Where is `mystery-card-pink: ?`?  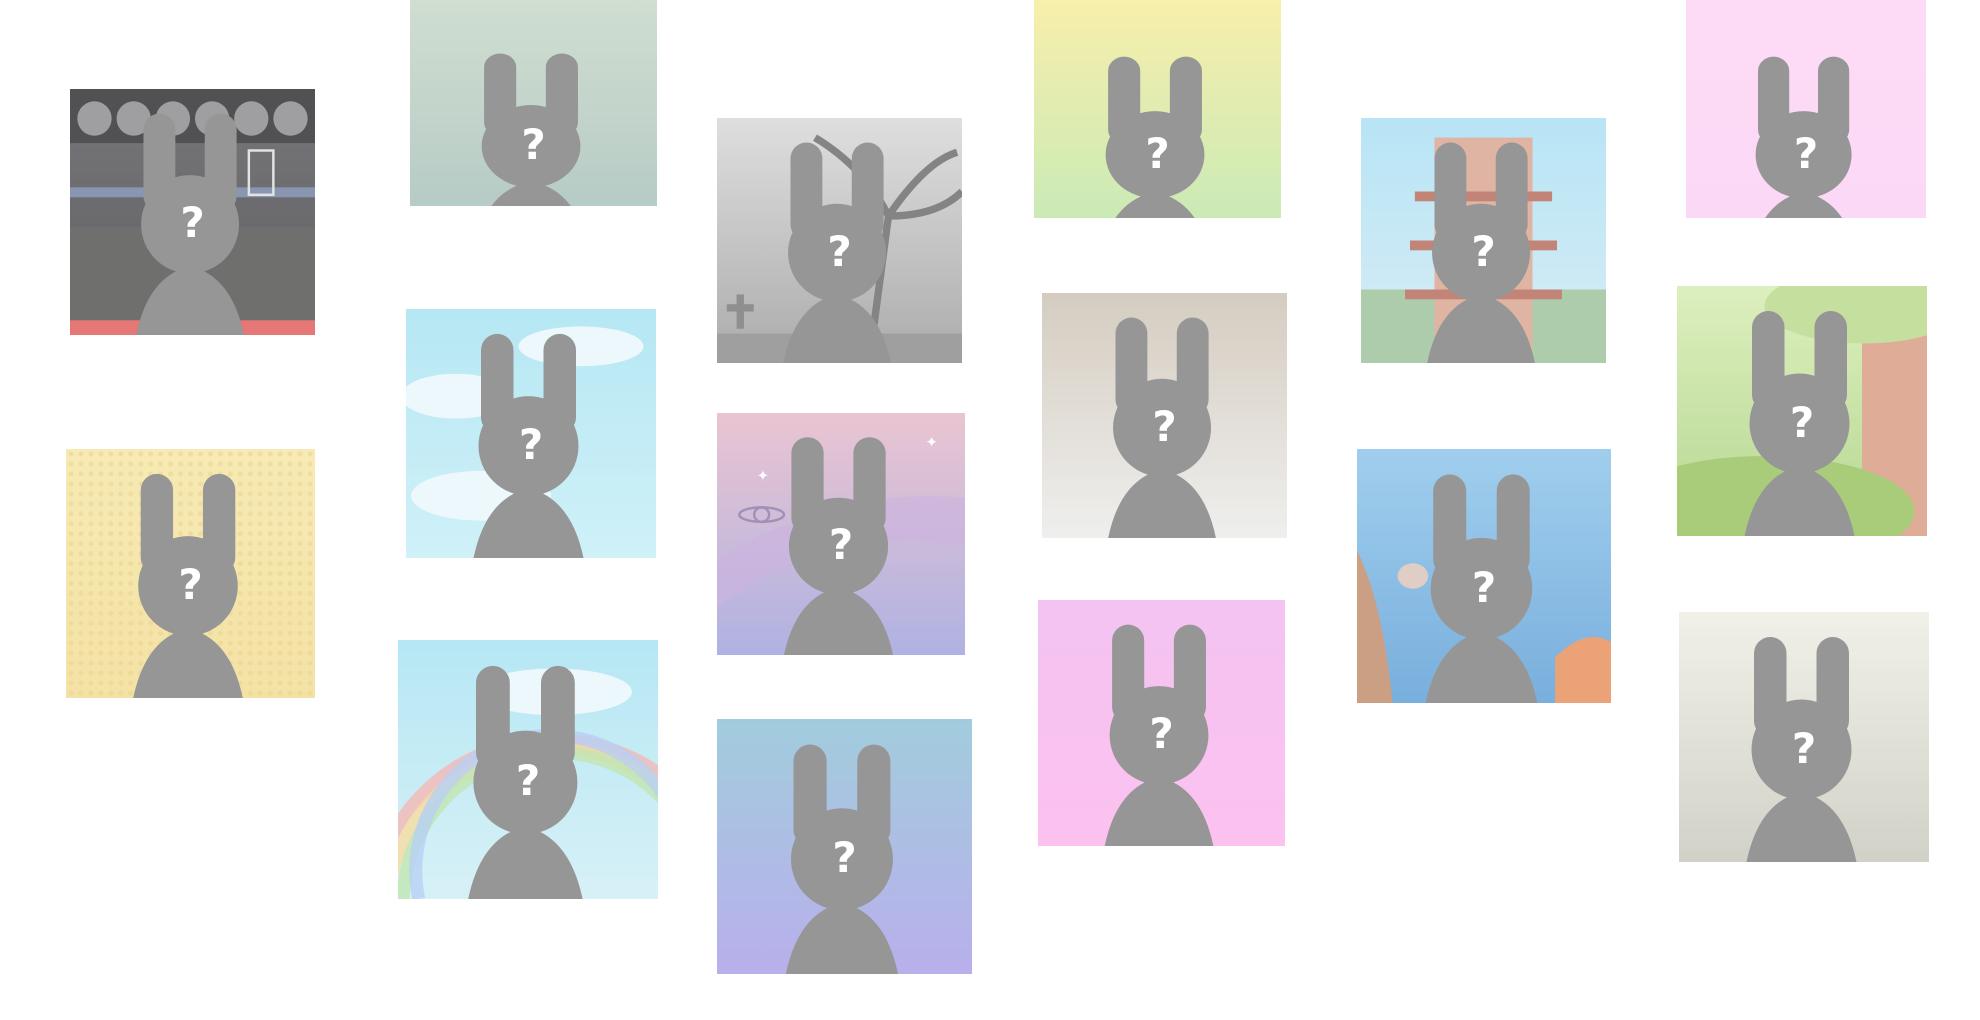 mystery-card-pink: ? is located at coordinates (1806, 109).